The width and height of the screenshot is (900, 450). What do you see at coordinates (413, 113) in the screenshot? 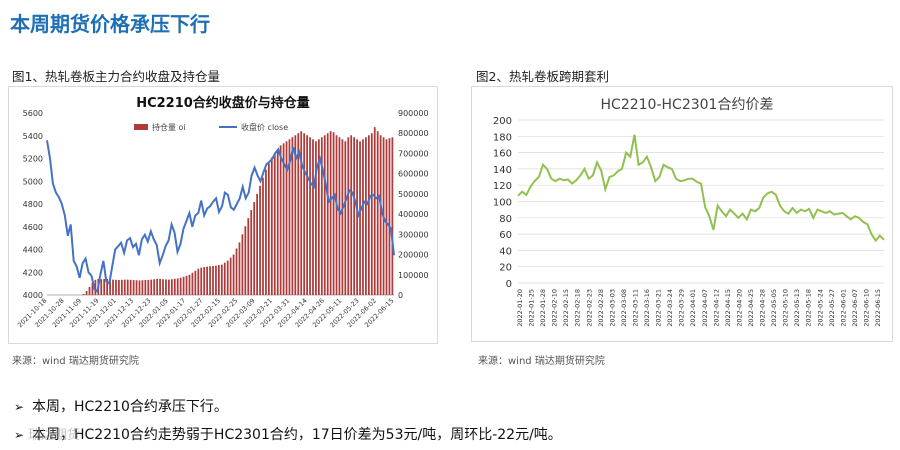
I see `chart1-y-right-tick: 900000` at bounding box center [413, 113].